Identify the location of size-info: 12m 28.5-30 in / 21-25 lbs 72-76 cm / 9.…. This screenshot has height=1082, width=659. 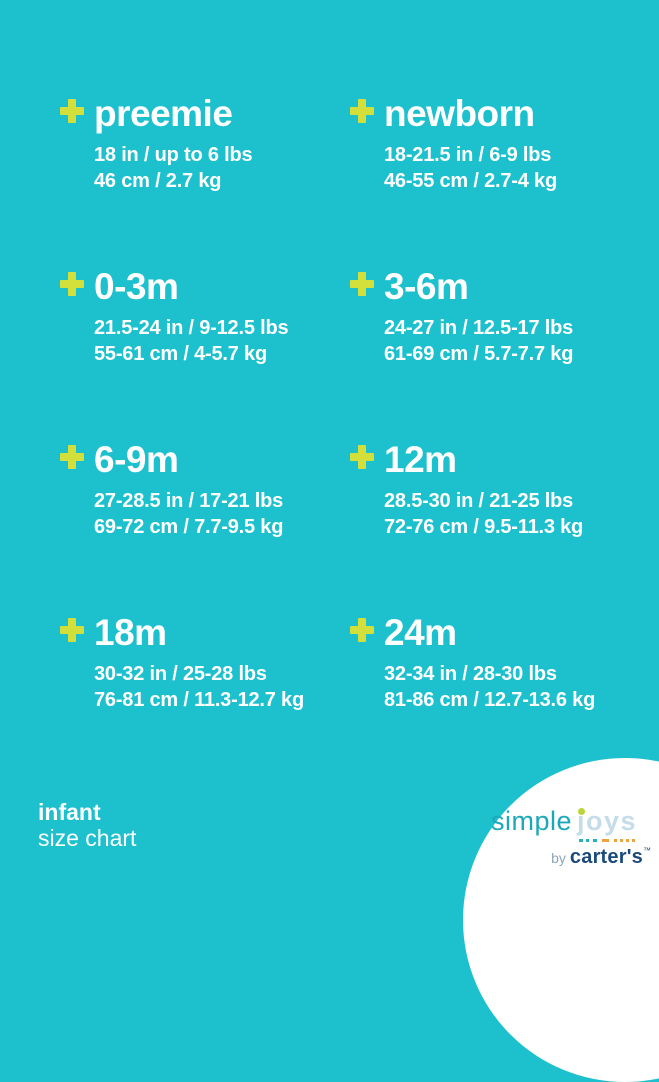
(483, 490).